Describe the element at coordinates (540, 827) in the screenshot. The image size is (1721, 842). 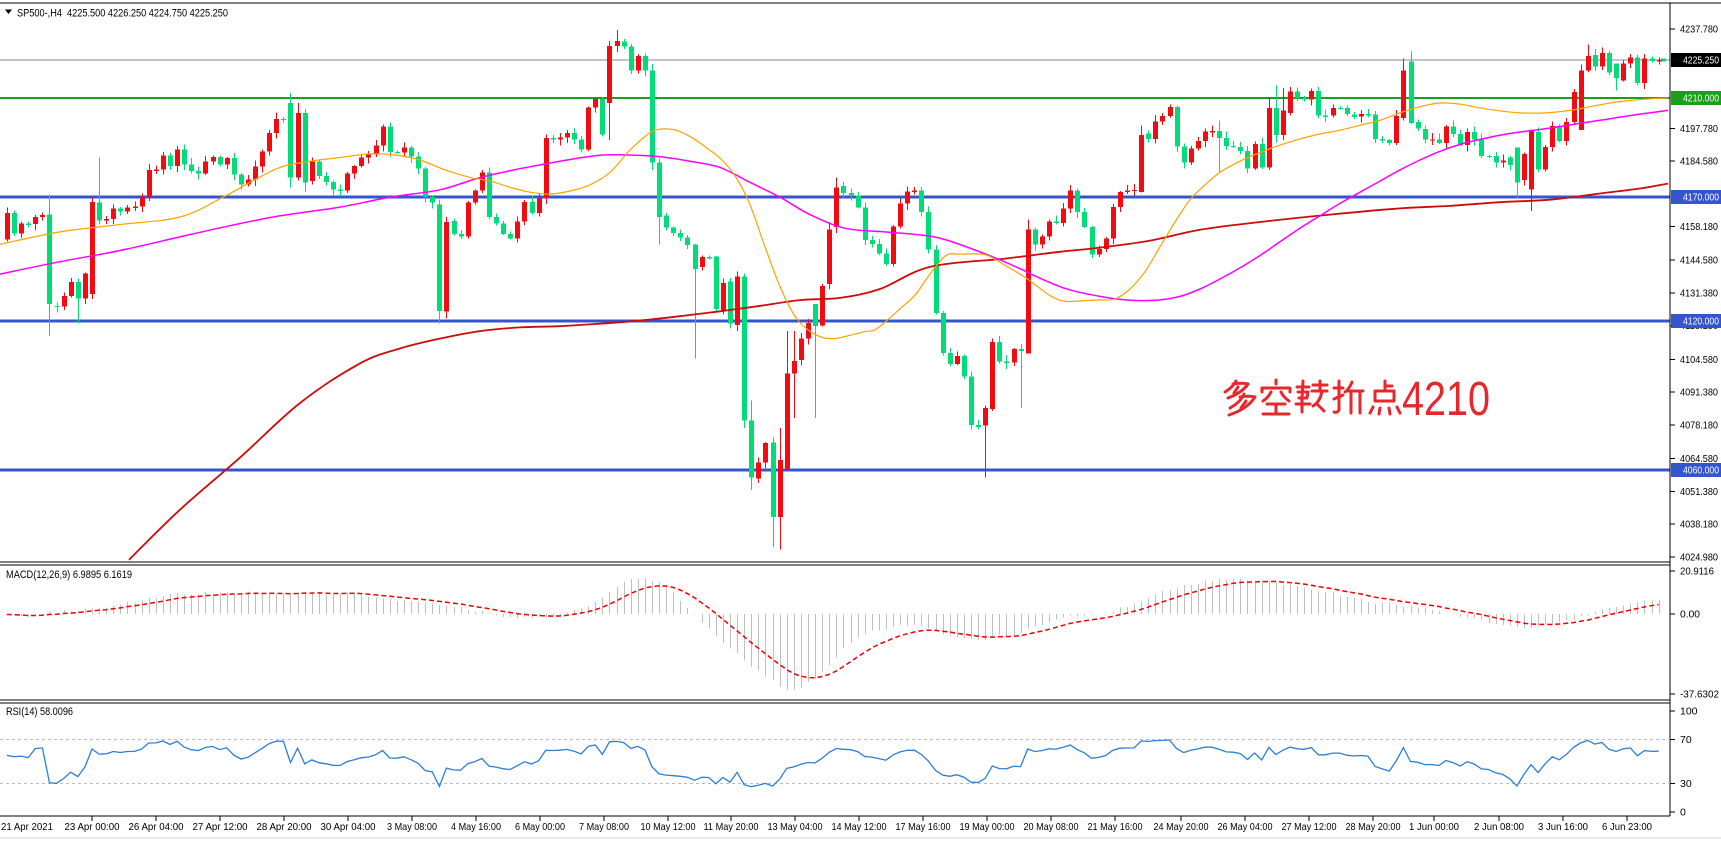
I see `svg-text: 6 May 00:00` at that location.